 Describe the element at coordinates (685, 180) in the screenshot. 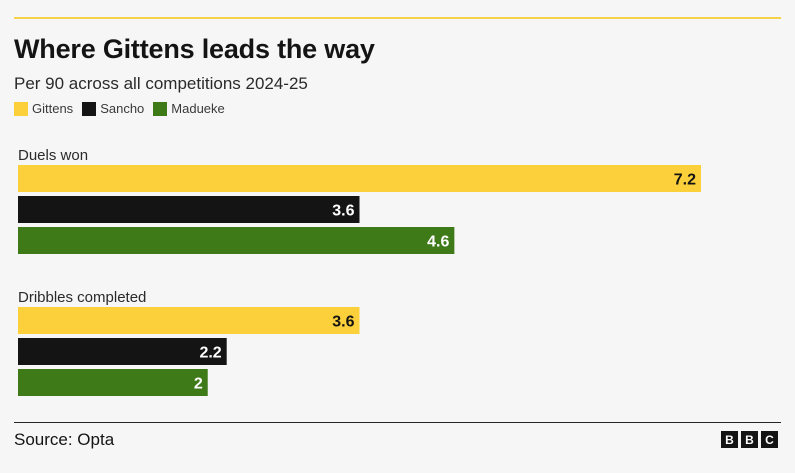

I see `bar-value-label: 7.2` at that location.